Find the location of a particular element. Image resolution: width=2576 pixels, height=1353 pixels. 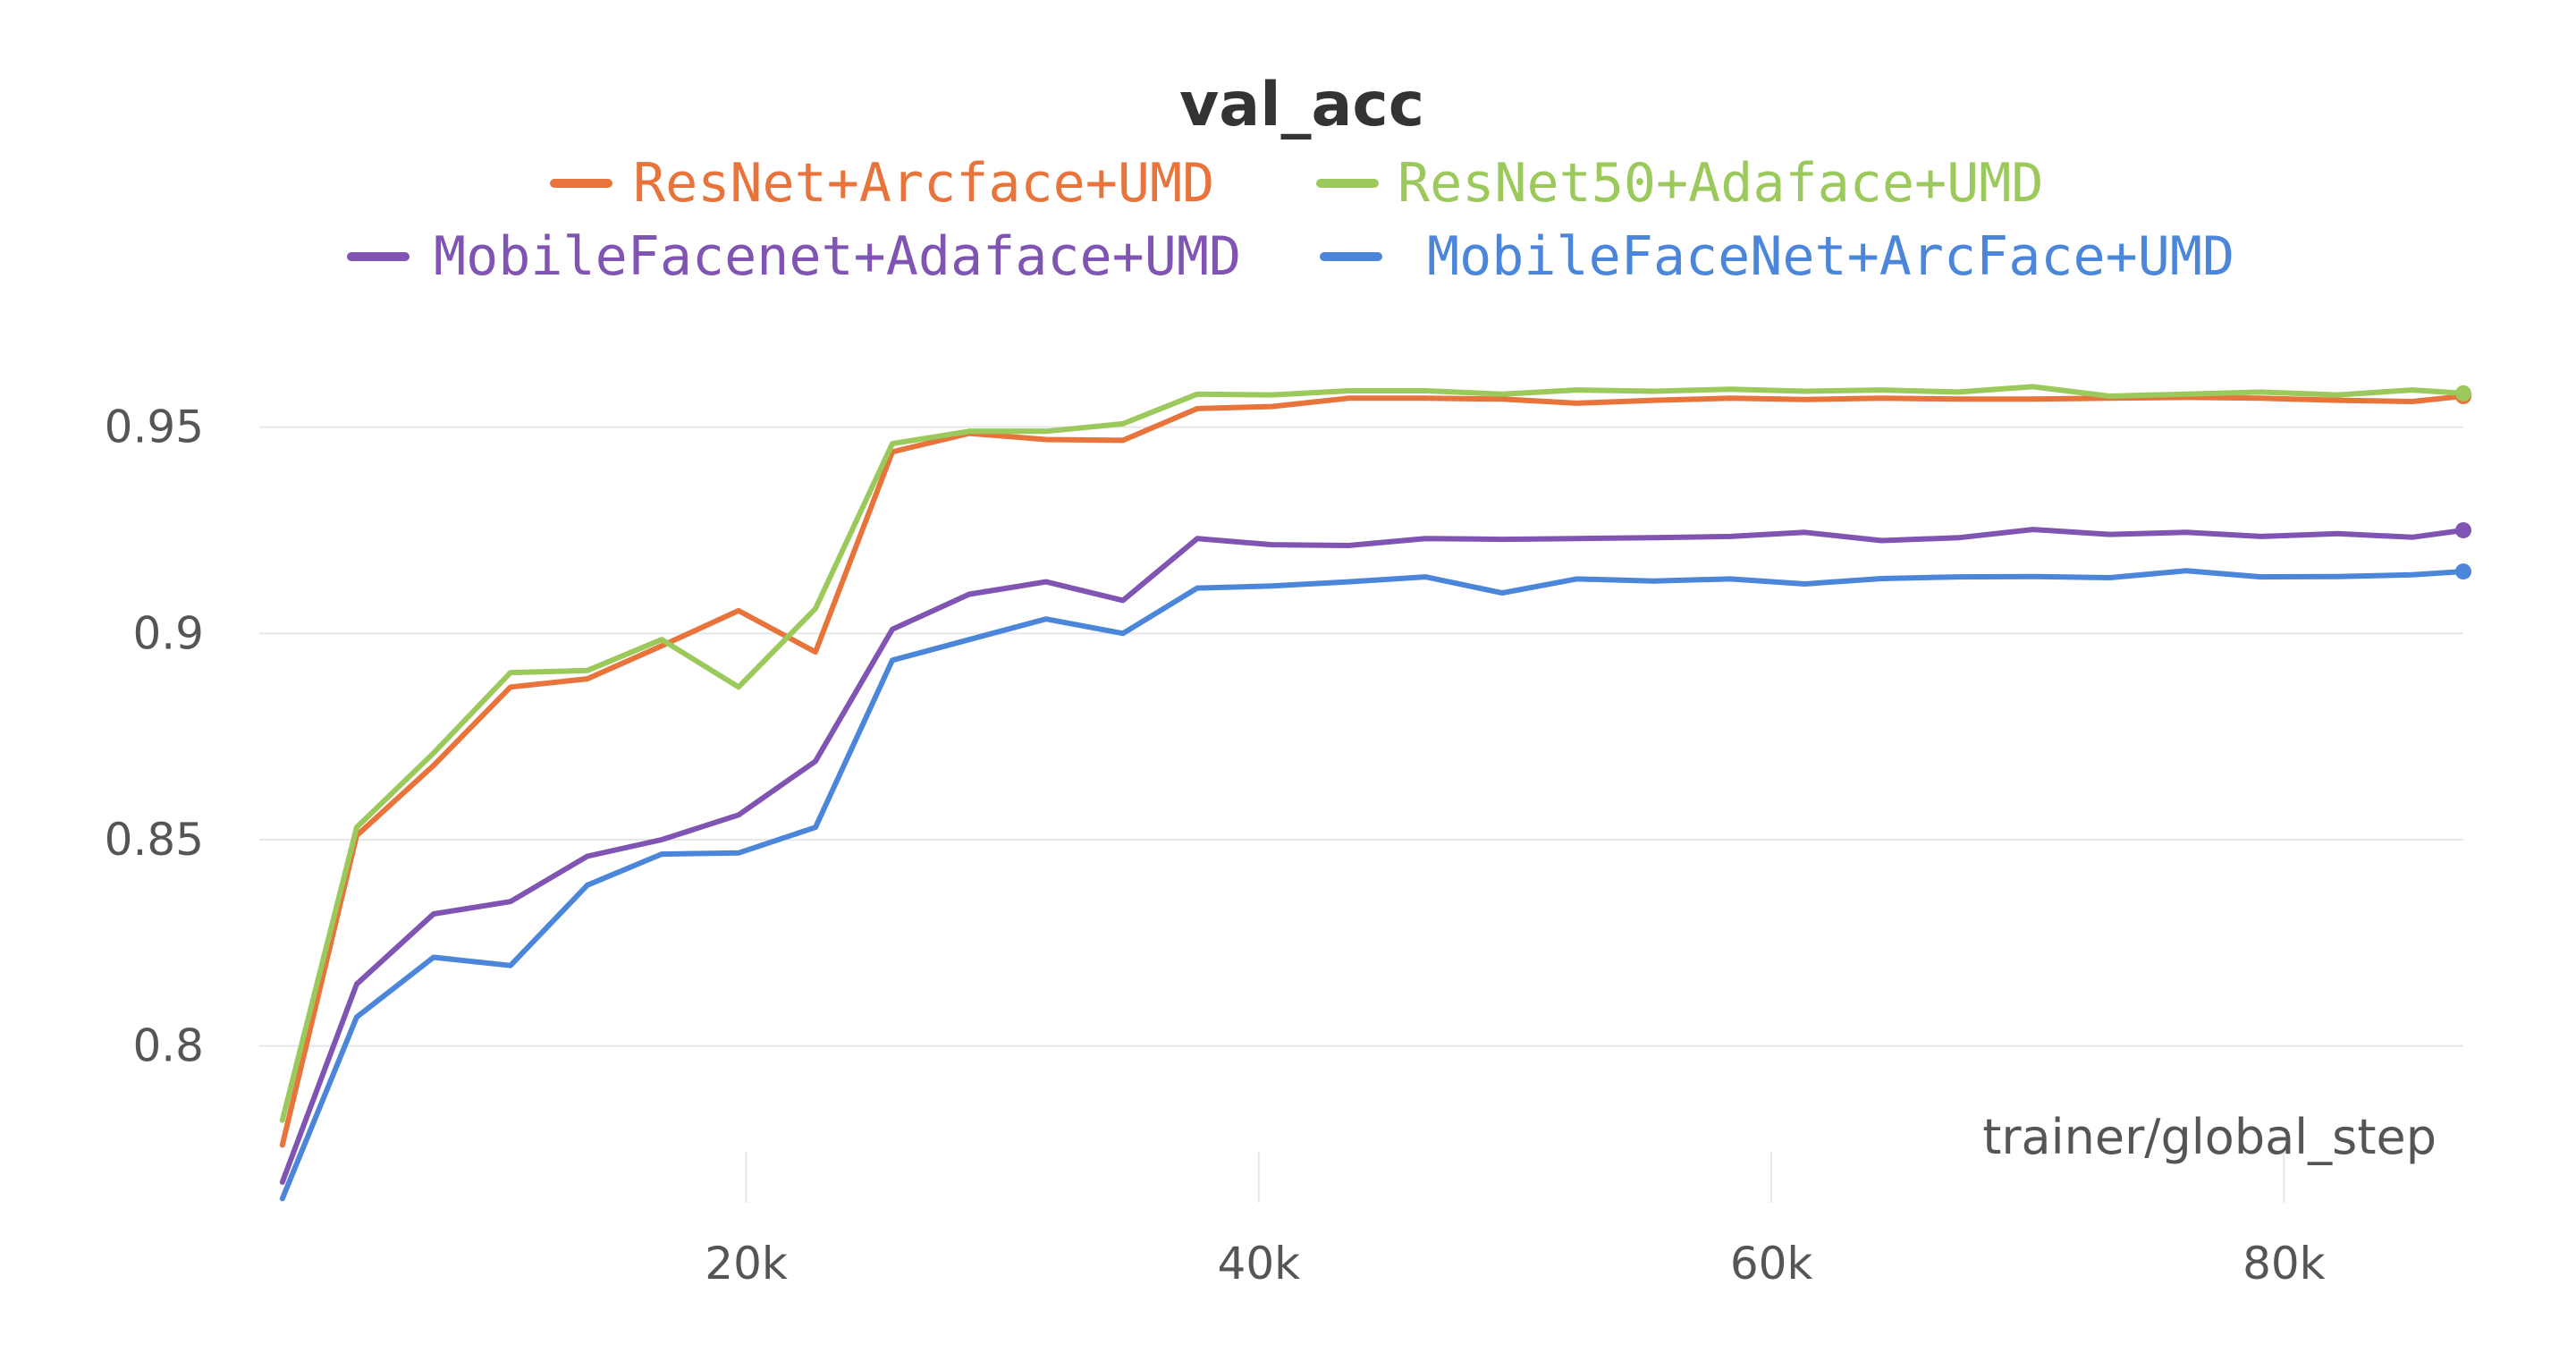

legend-item-4: MobileFaceNet+ArcFace+UMD is located at coordinates (1777, 256).